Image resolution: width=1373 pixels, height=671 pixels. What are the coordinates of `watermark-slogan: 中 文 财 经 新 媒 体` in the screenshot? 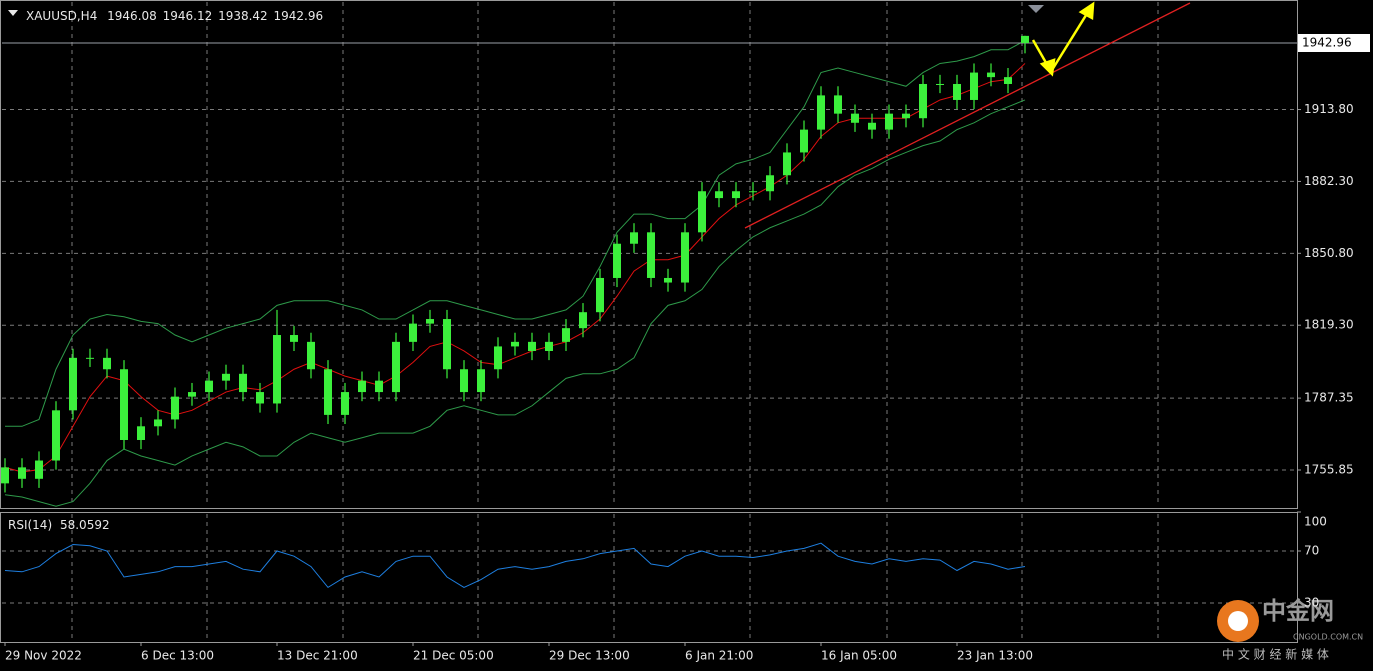 It's located at (1275, 654).